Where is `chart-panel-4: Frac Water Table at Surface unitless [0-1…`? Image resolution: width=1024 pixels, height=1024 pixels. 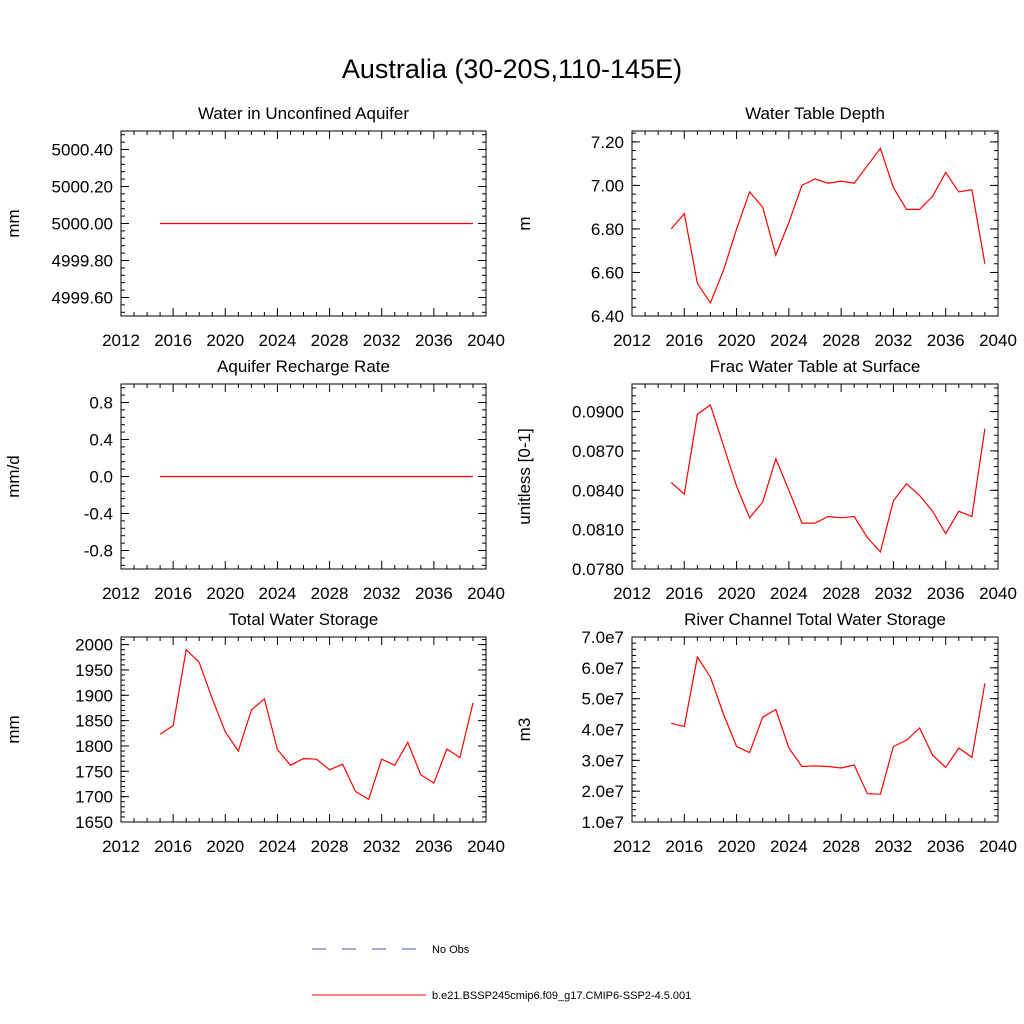 chart-panel-4: Frac Water Table at Surface unitless [0-1… is located at coordinates (766, 480).